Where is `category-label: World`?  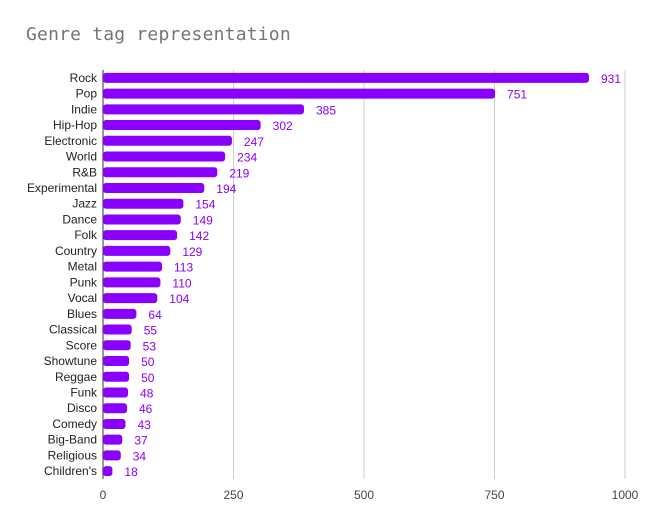 category-label: World is located at coordinates (81, 157).